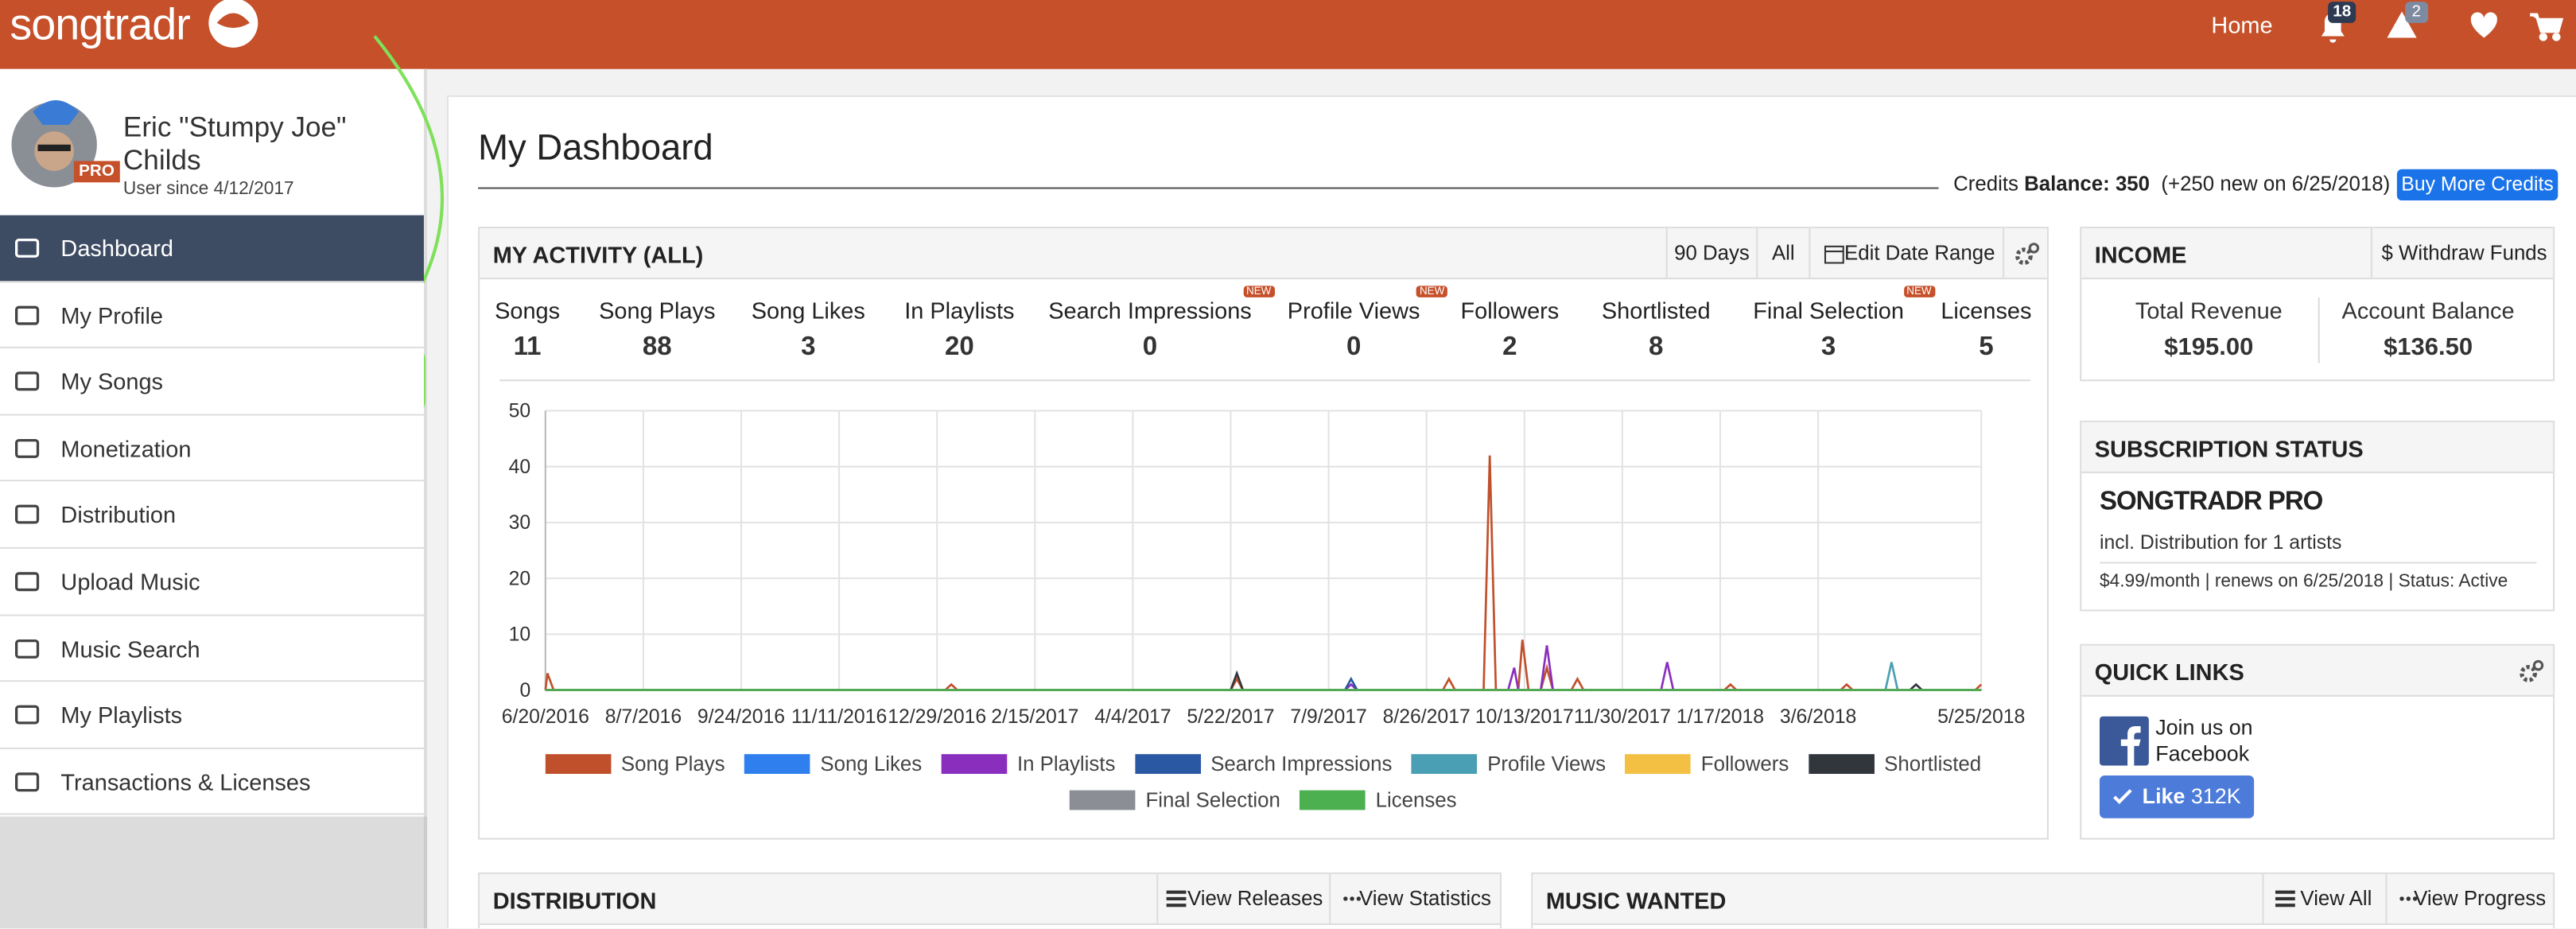 Image resolution: width=2576 pixels, height=929 pixels. I want to click on income-label: Total Revenue, so click(2209, 311).